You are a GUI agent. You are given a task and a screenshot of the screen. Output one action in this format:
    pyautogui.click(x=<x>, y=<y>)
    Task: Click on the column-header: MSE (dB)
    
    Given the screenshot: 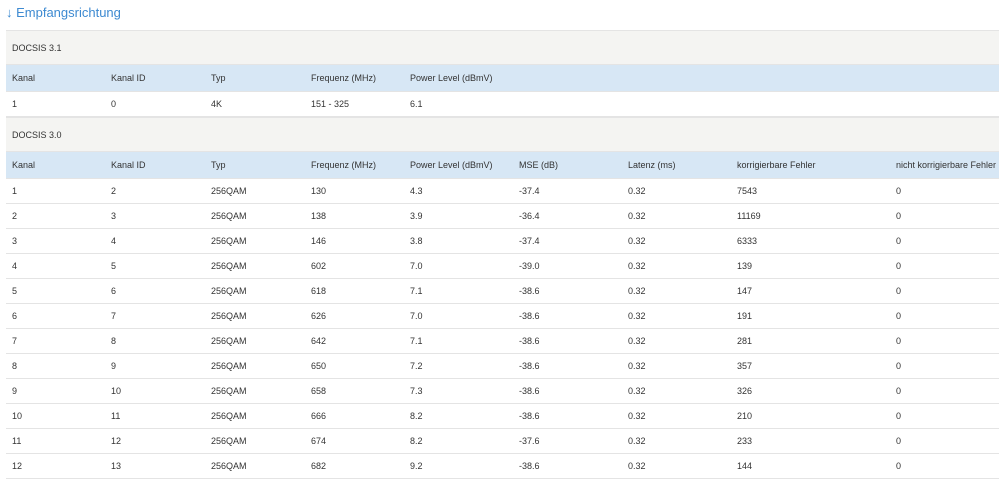 What is the action you would take?
    pyautogui.click(x=539, y=165)
    